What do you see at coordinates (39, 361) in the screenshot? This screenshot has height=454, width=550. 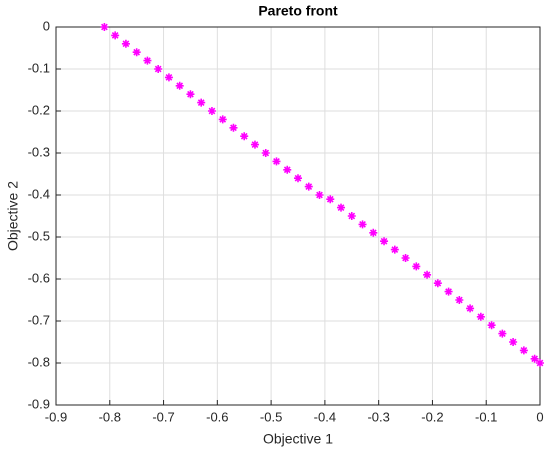 I see `y-tick-label: -0.8` at bounding box center [39, 361].